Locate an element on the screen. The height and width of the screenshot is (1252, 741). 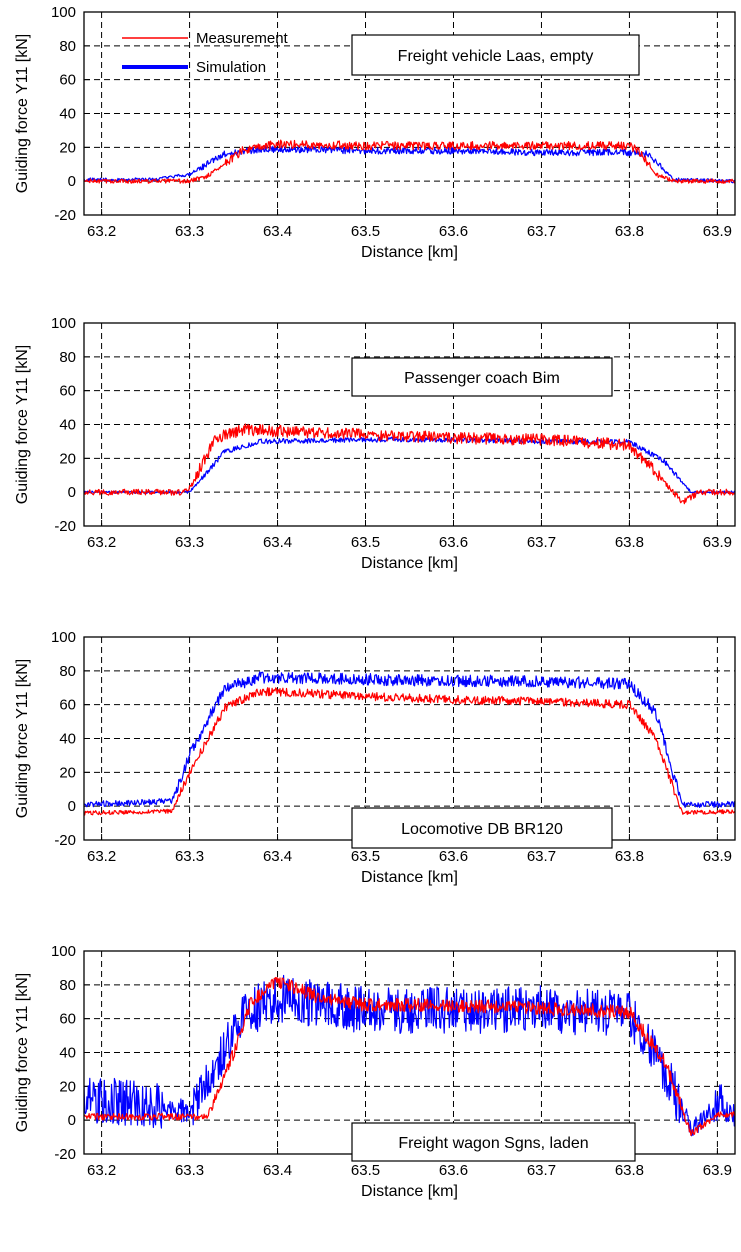
annotation-text: Freight vehicle Laas, empty is located at coordinates (496, 56).